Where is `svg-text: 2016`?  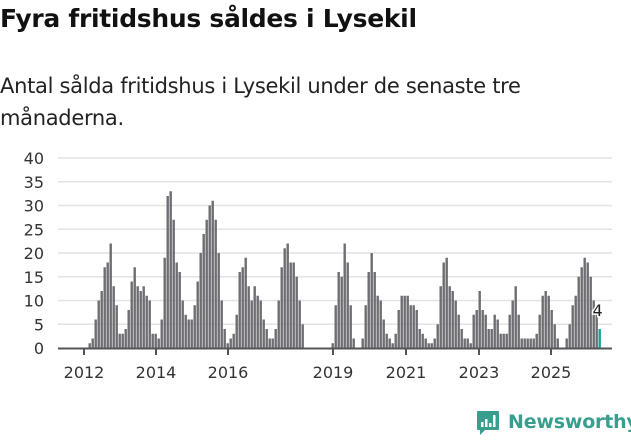
svg-text: 2016 is located at coordinates (228, 372).